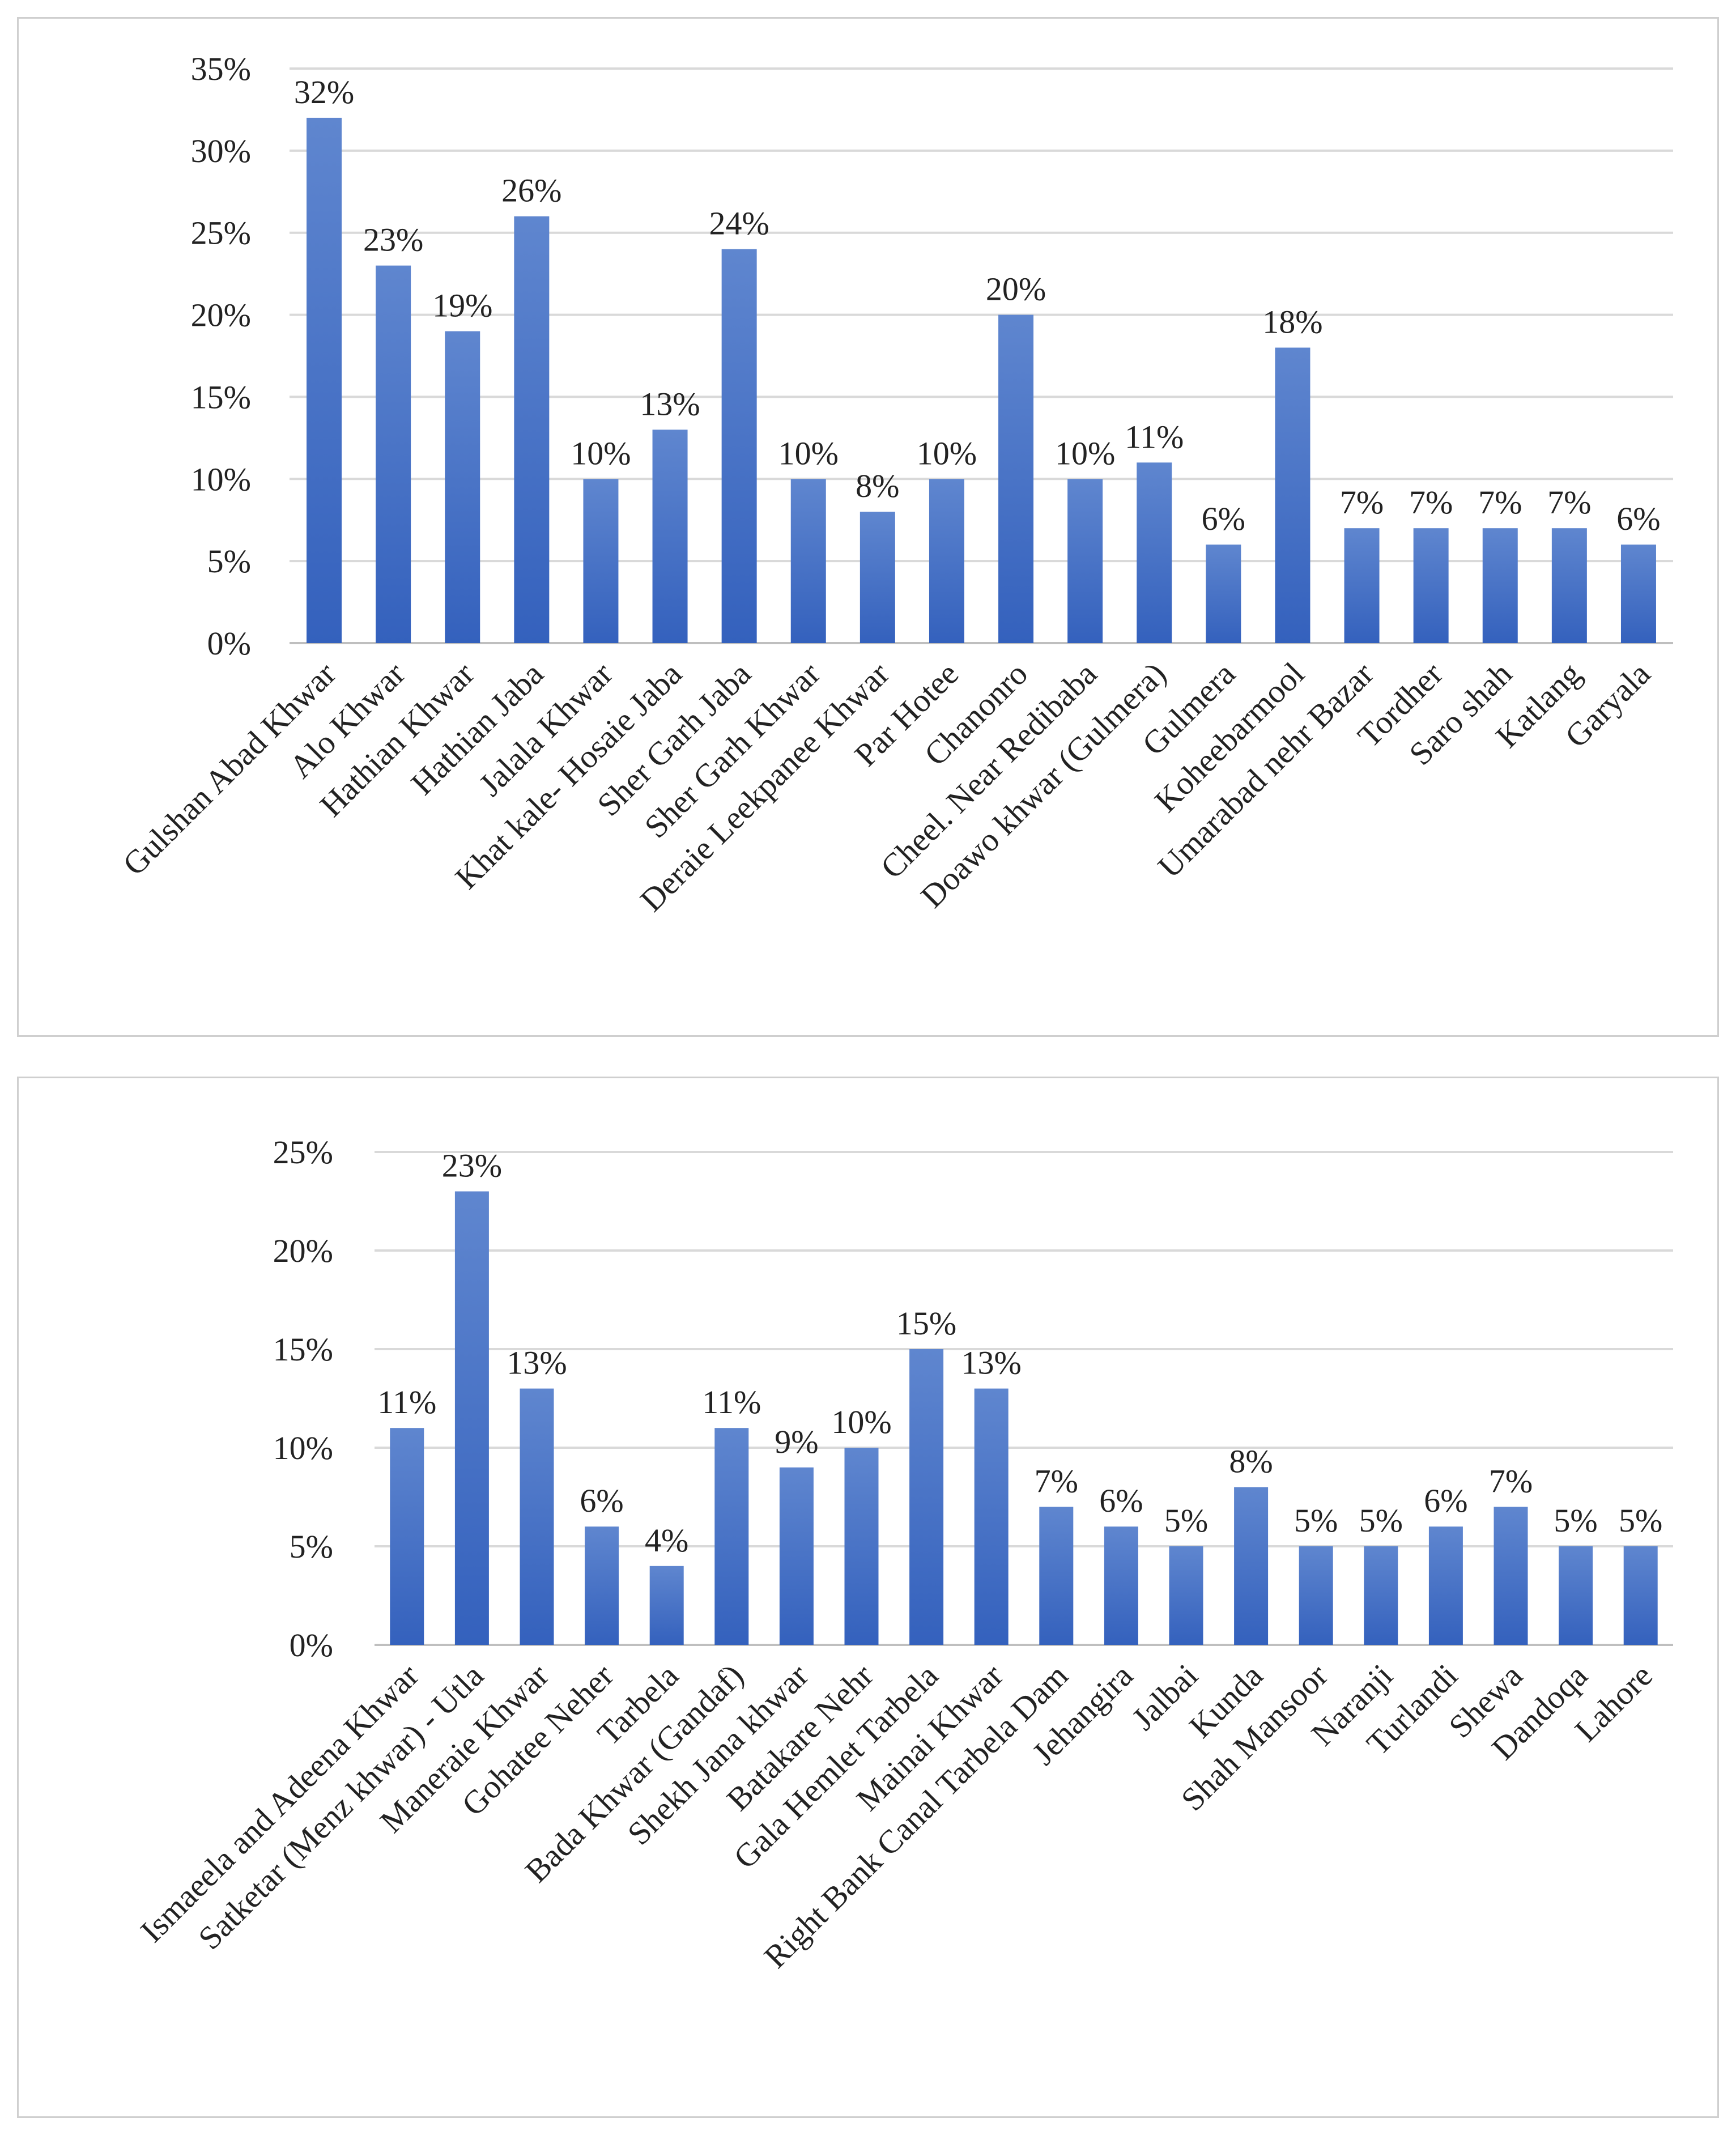 Image resolution: width=1736 pixels, height=2135 pixels. I want to click on y-tick-label: 30%, so click(221, 151).